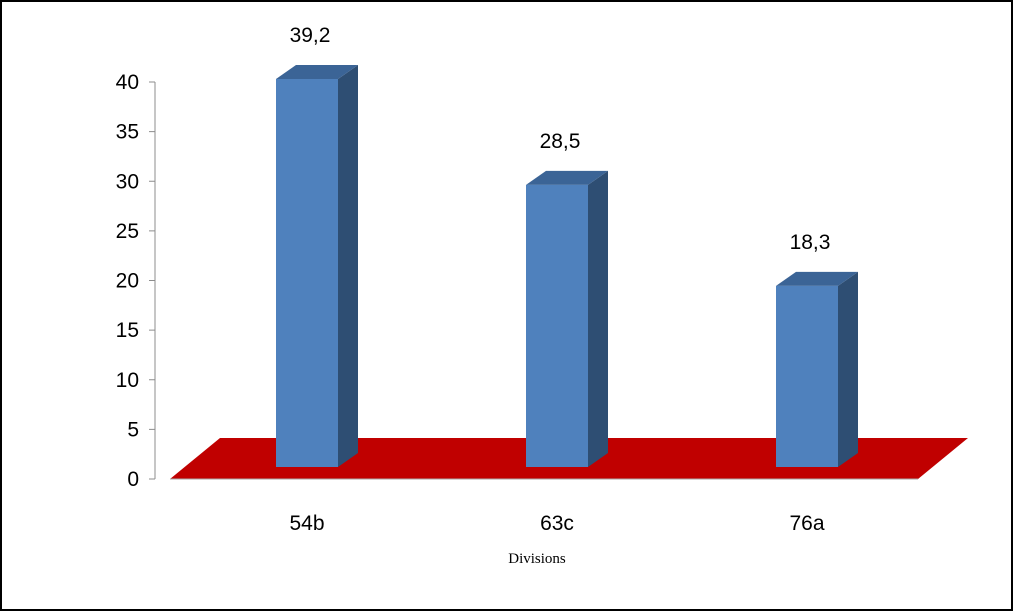  What do you see at coordinates (127, 231) in the screenshot?
I see `y-tick-label: 25` at bounding box center [127, 231].